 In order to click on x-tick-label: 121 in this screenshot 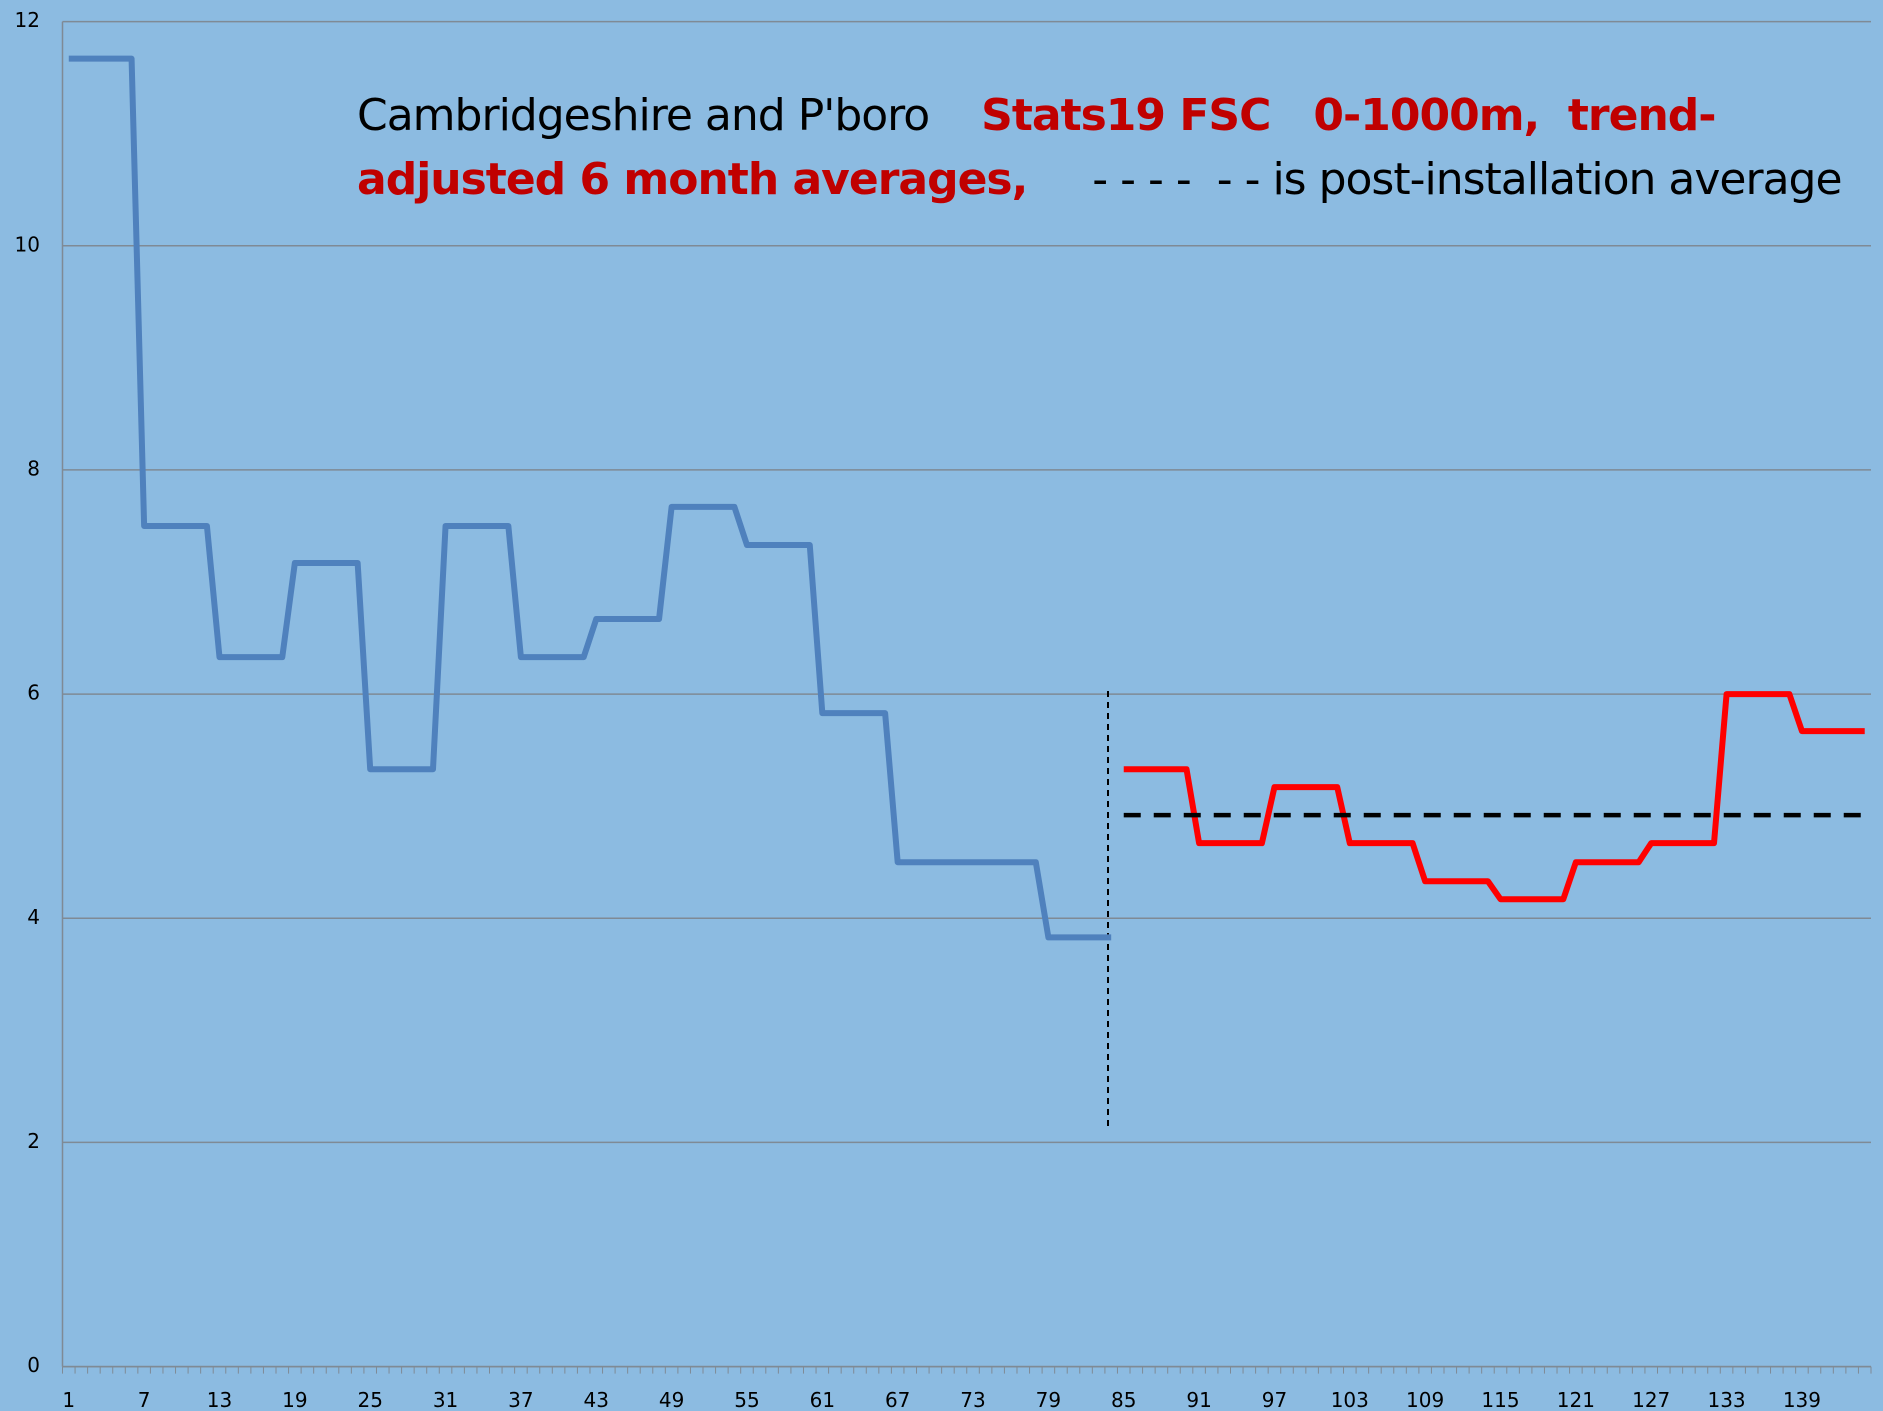, I will do `click(1576, 1399)`.